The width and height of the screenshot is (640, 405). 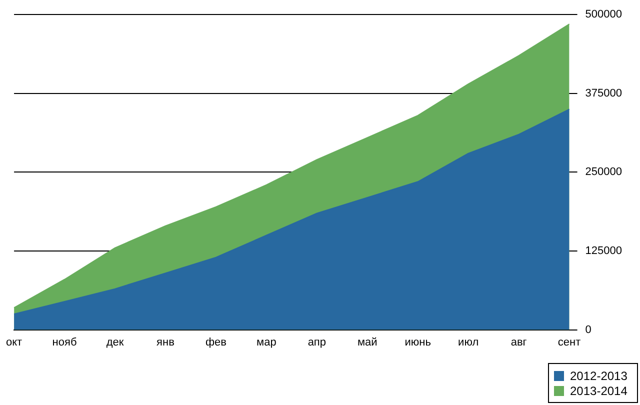 I want to click on y-tick-label: 500000, so click(x=603, y=14).